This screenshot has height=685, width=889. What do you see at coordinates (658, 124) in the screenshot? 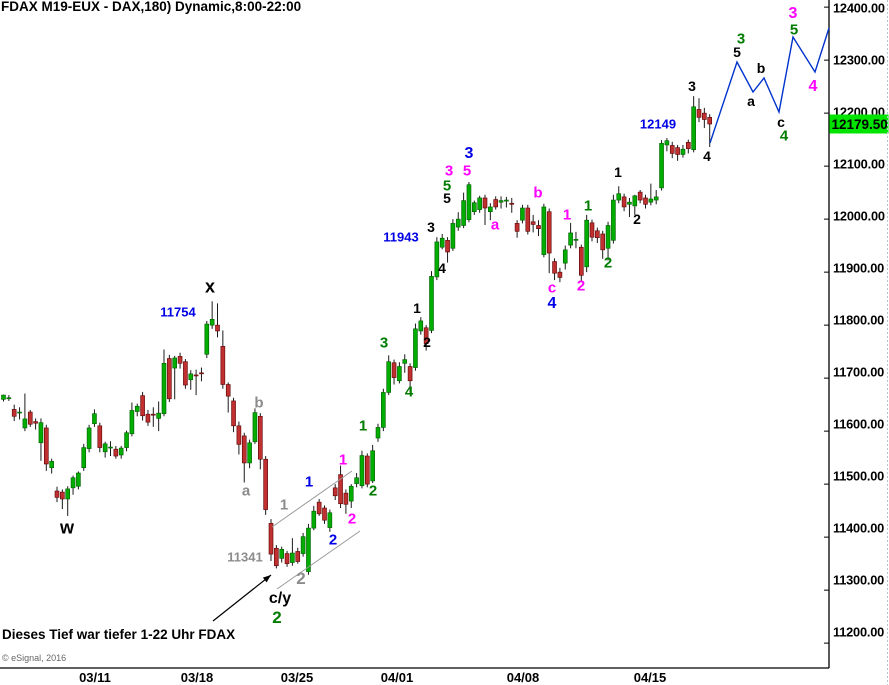
I see `swing-price-label: 12149` at bounding box center [658, 124].